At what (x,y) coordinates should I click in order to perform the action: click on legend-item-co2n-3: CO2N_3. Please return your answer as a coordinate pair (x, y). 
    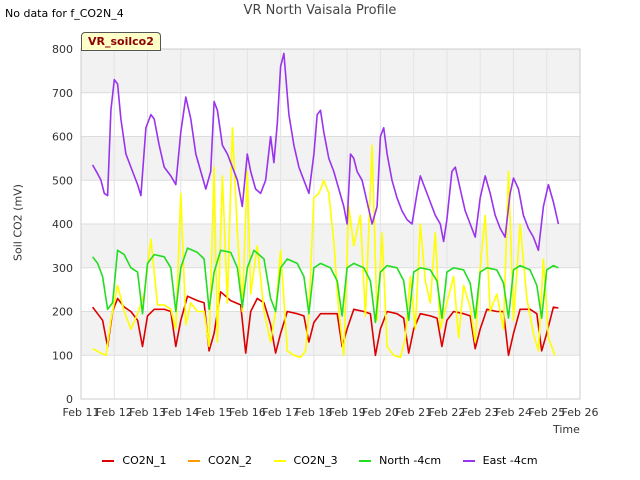
    Looking at the image, I should click on (305, 460).